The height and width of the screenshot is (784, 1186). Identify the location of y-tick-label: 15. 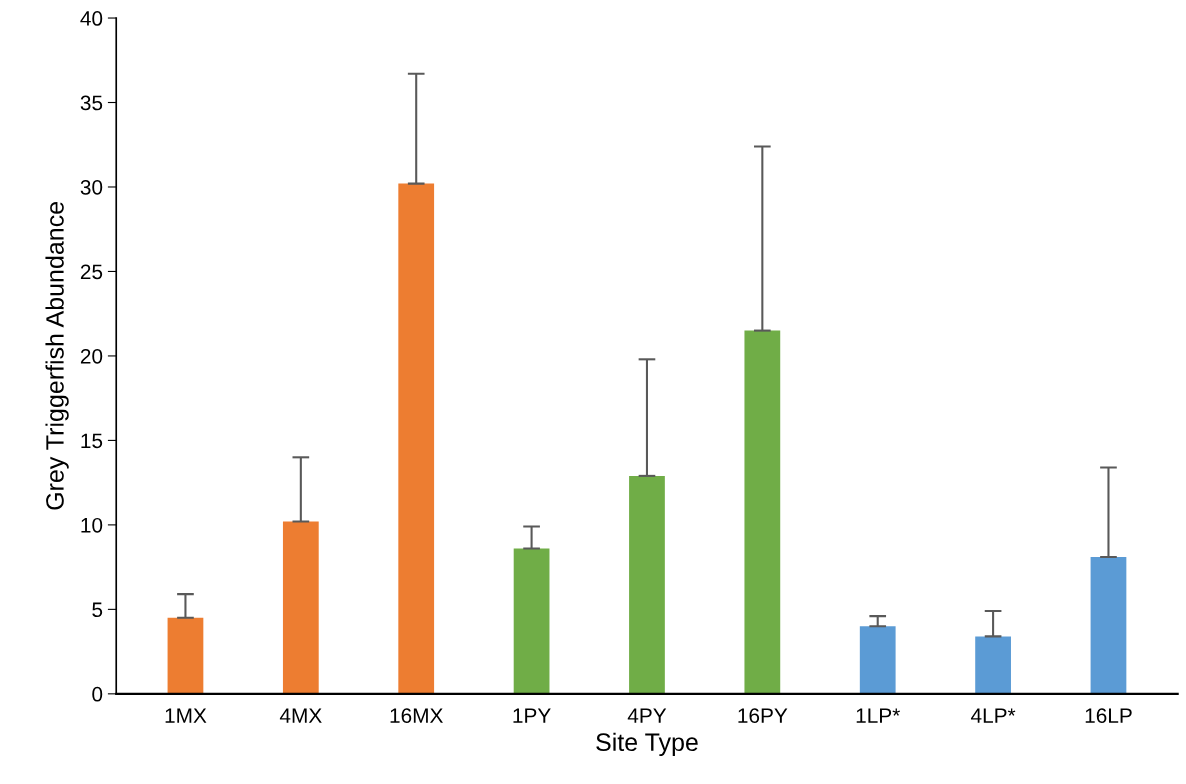
(92, 441).